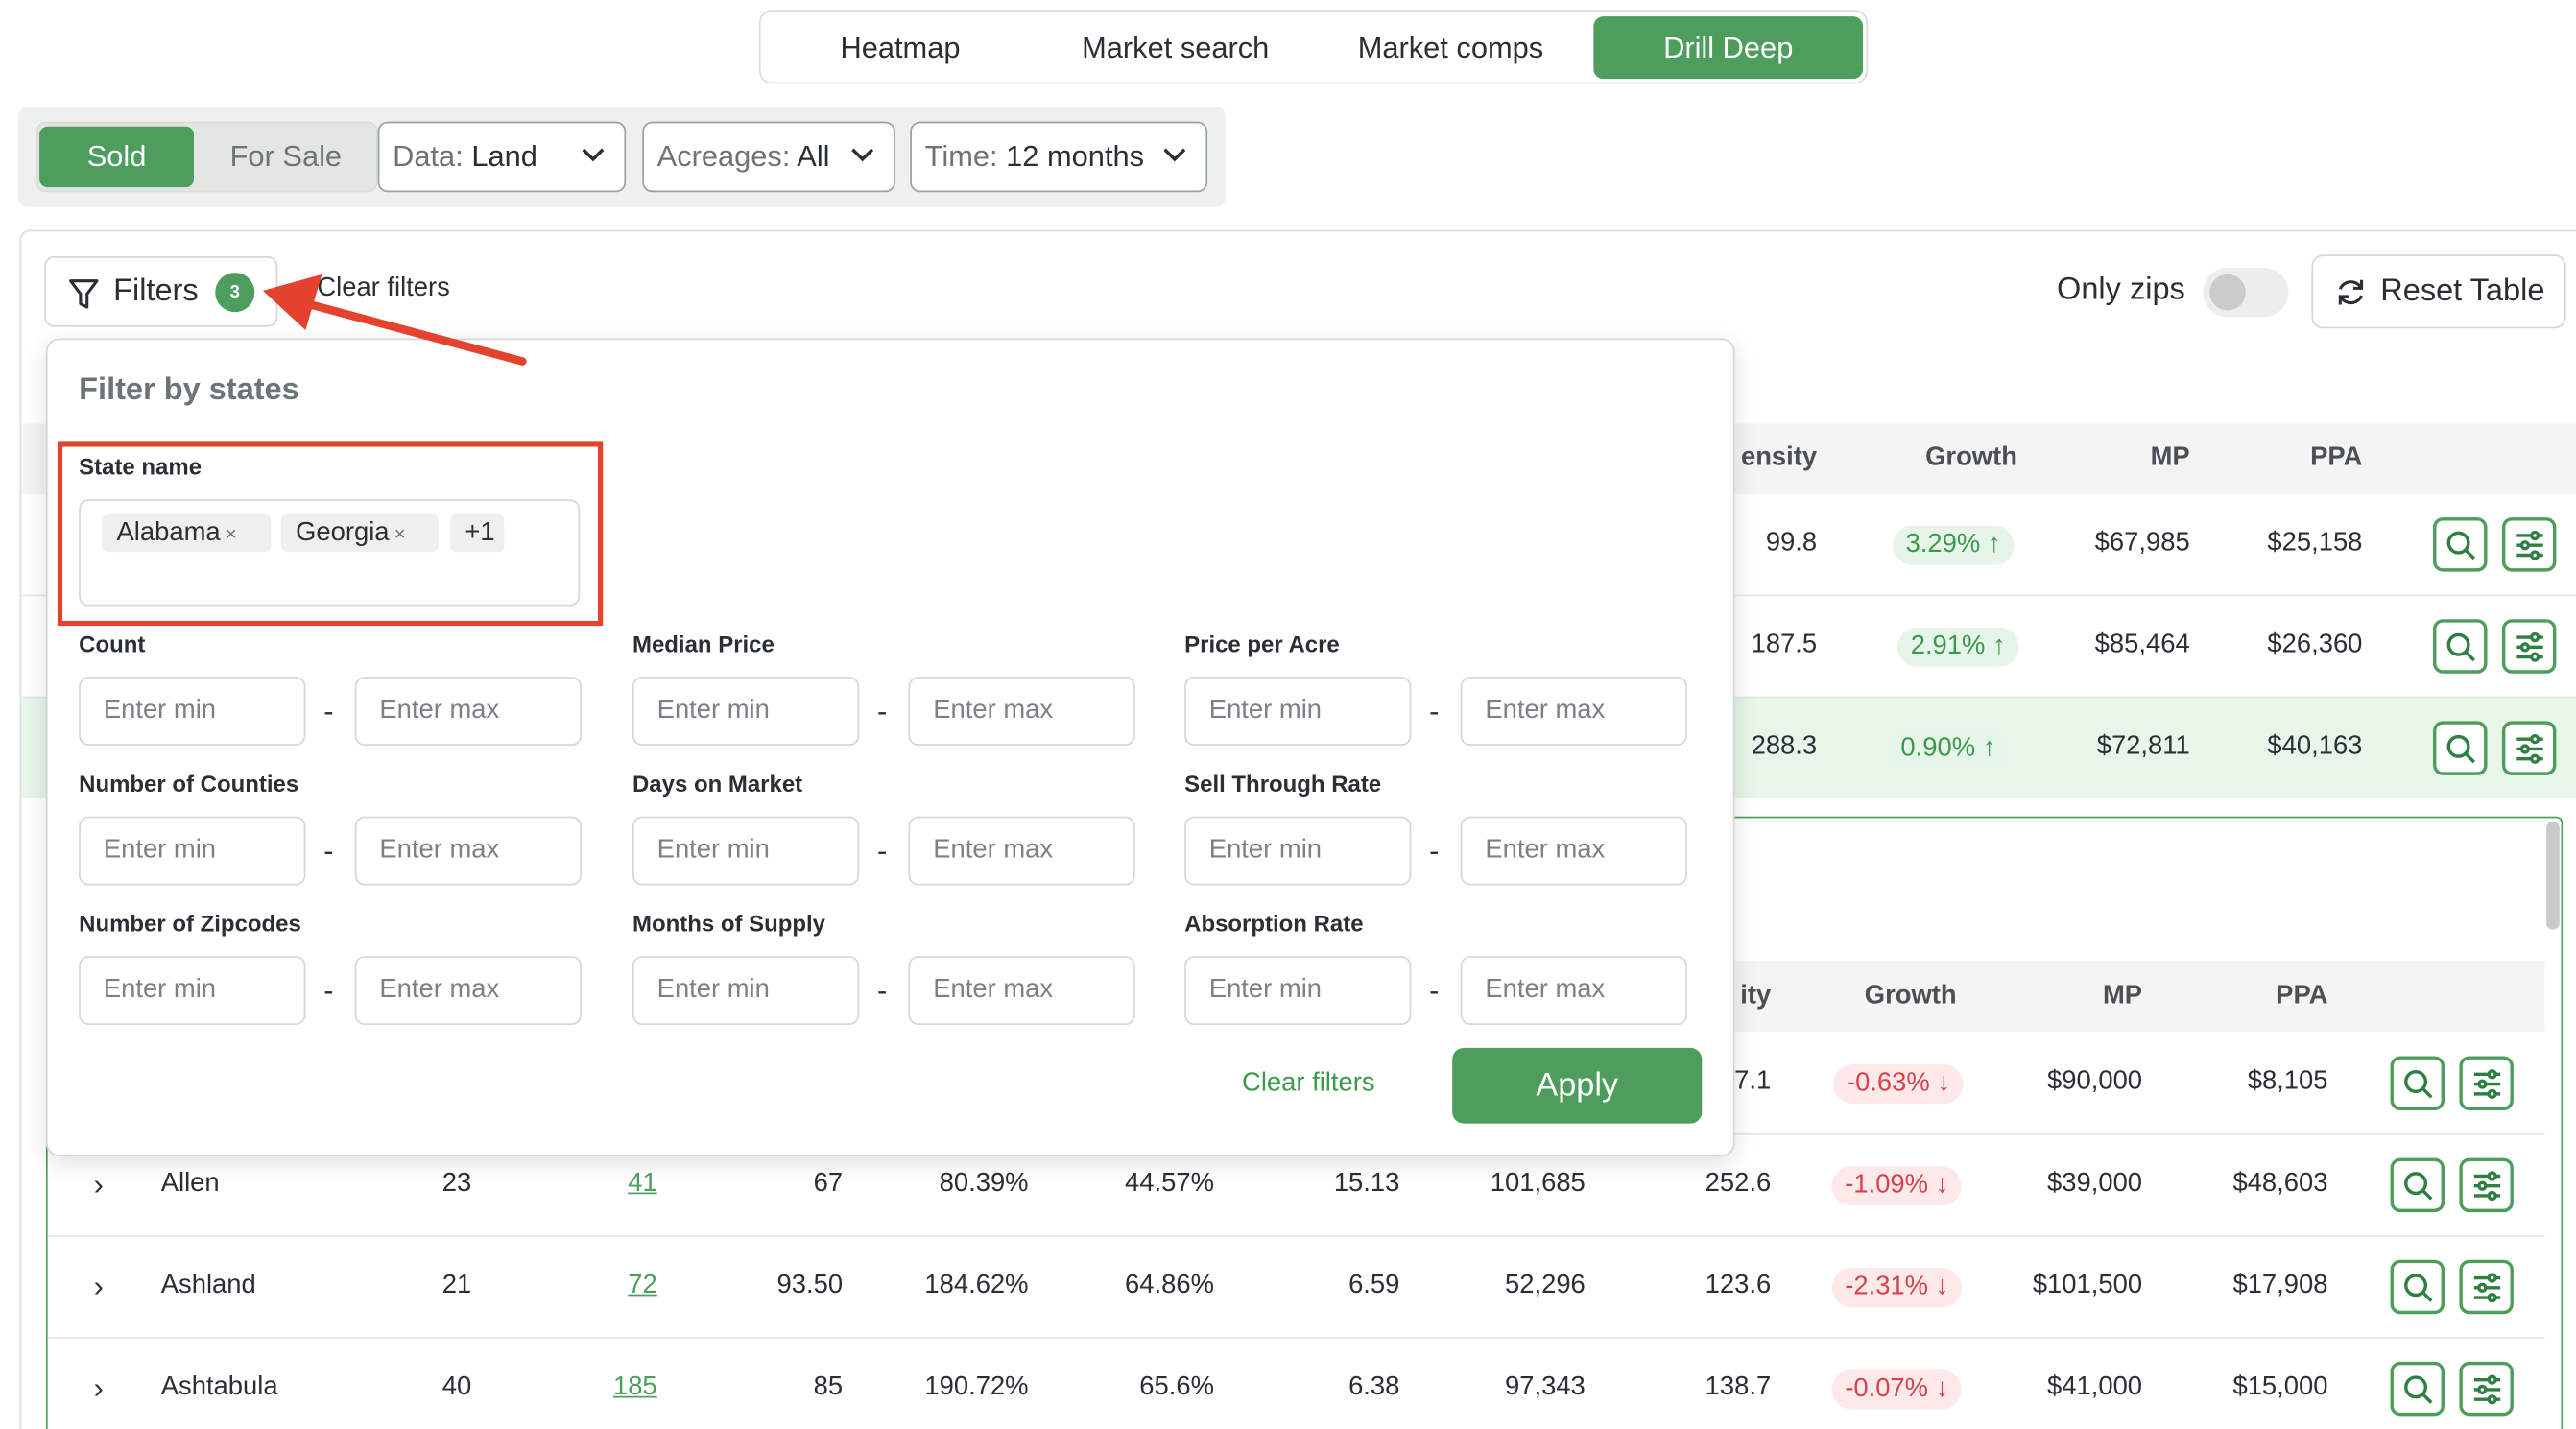 The image size is (2576, 1429). What do you see at coordinates (2553, 875) in the screenshot?
I see `scrollbar` at bounding box center [2553, 875].